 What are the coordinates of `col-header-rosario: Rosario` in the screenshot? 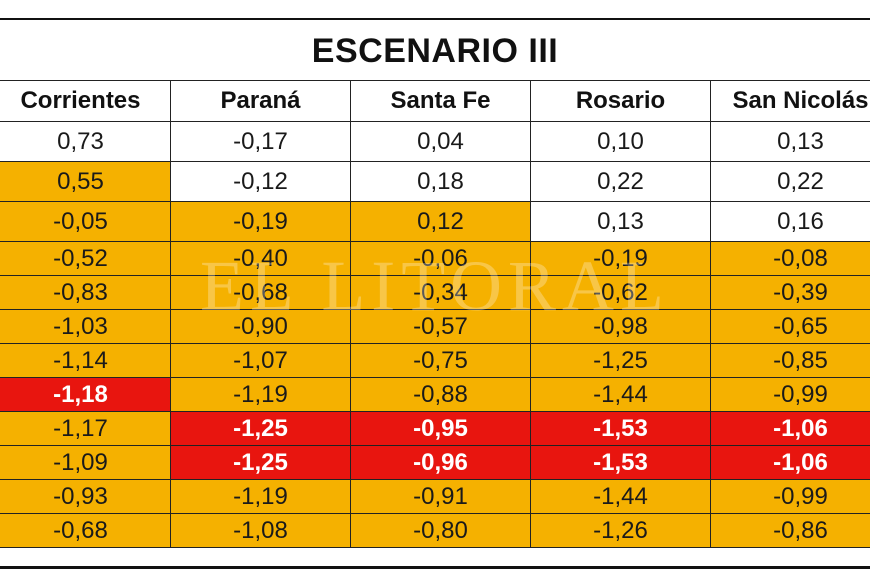 It's located at (620, 101).